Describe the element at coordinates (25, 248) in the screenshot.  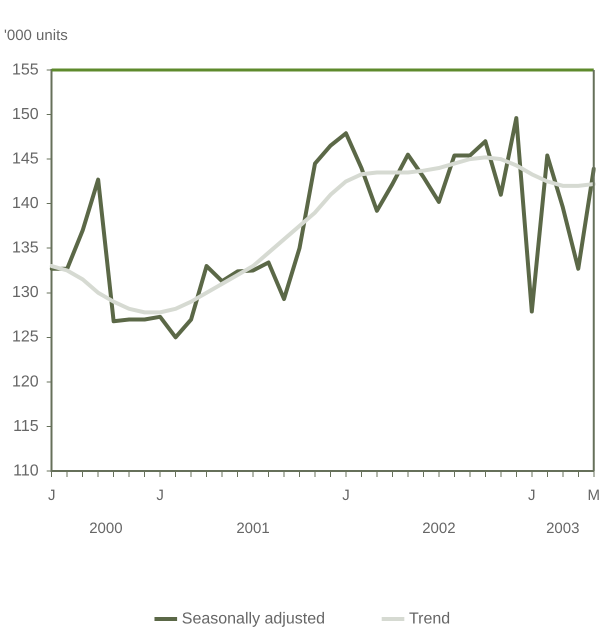
I see `y-tick-label: 135` at that location.